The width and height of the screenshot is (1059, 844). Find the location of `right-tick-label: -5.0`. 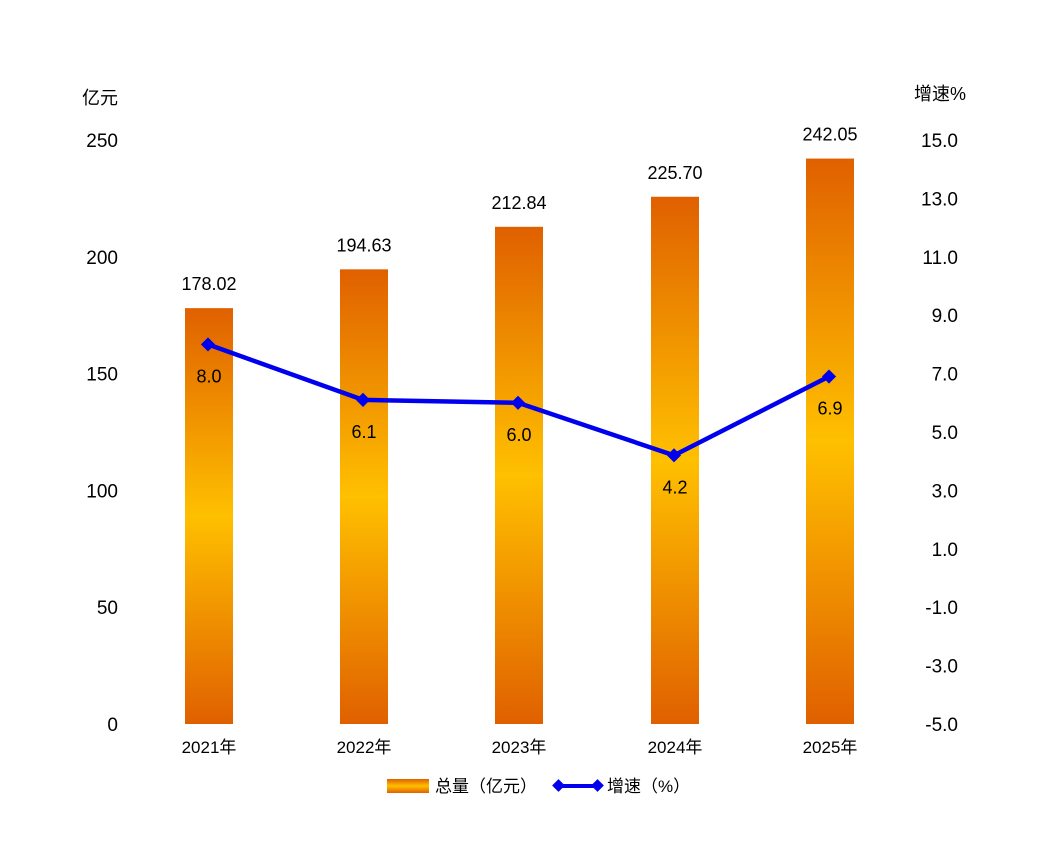

right-tick-label: -5.0 is located at coordinates (941, 725).